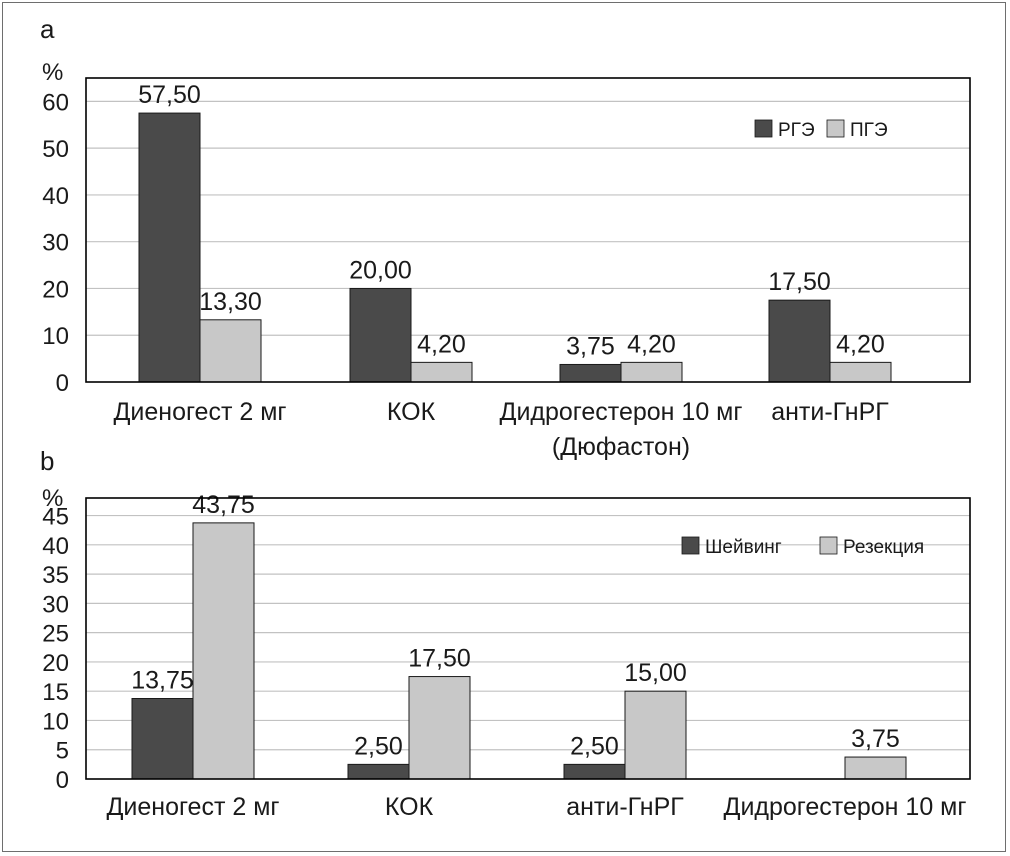  Describe the element at coordinates (230, 302) in the screenshot. I see `data-label: 13,30` at that location.